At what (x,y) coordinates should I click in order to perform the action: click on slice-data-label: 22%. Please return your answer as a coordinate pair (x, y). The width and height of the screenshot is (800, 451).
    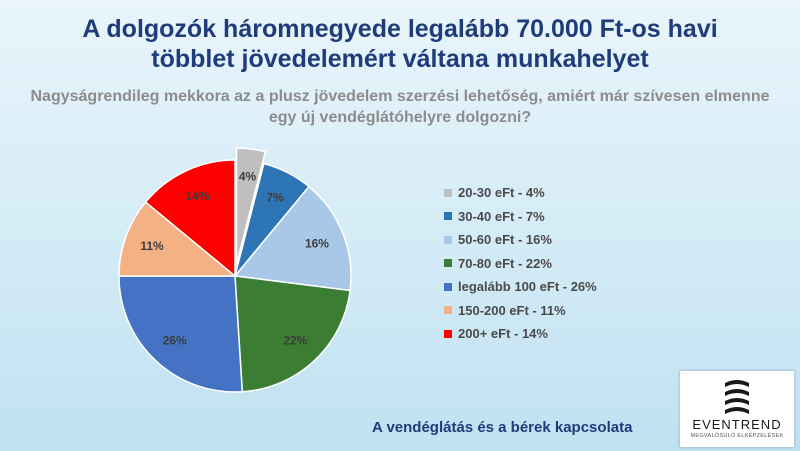
    Looking at the image, I should click on (295, 340).